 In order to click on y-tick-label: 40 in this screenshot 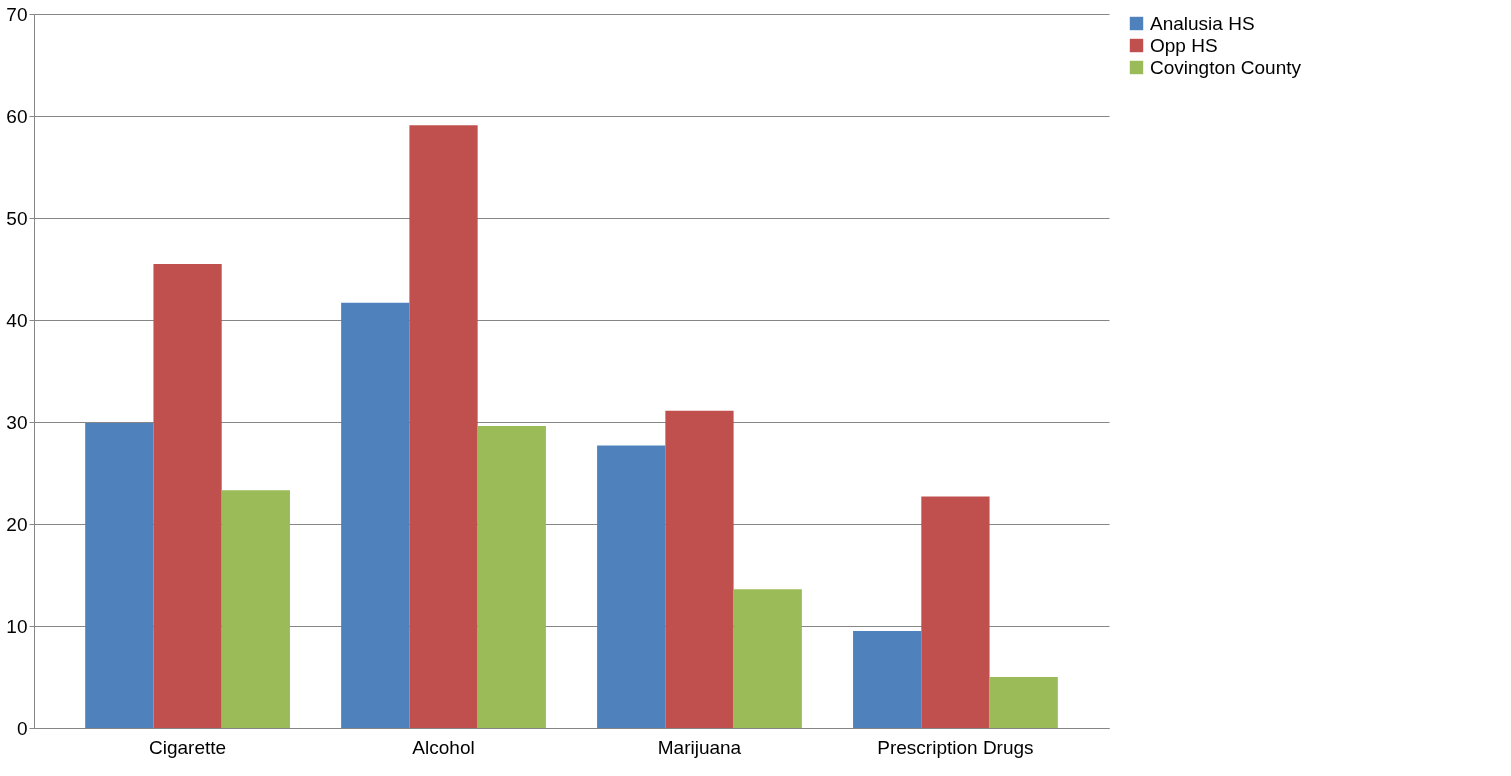, I will do `click(17, 320)`.